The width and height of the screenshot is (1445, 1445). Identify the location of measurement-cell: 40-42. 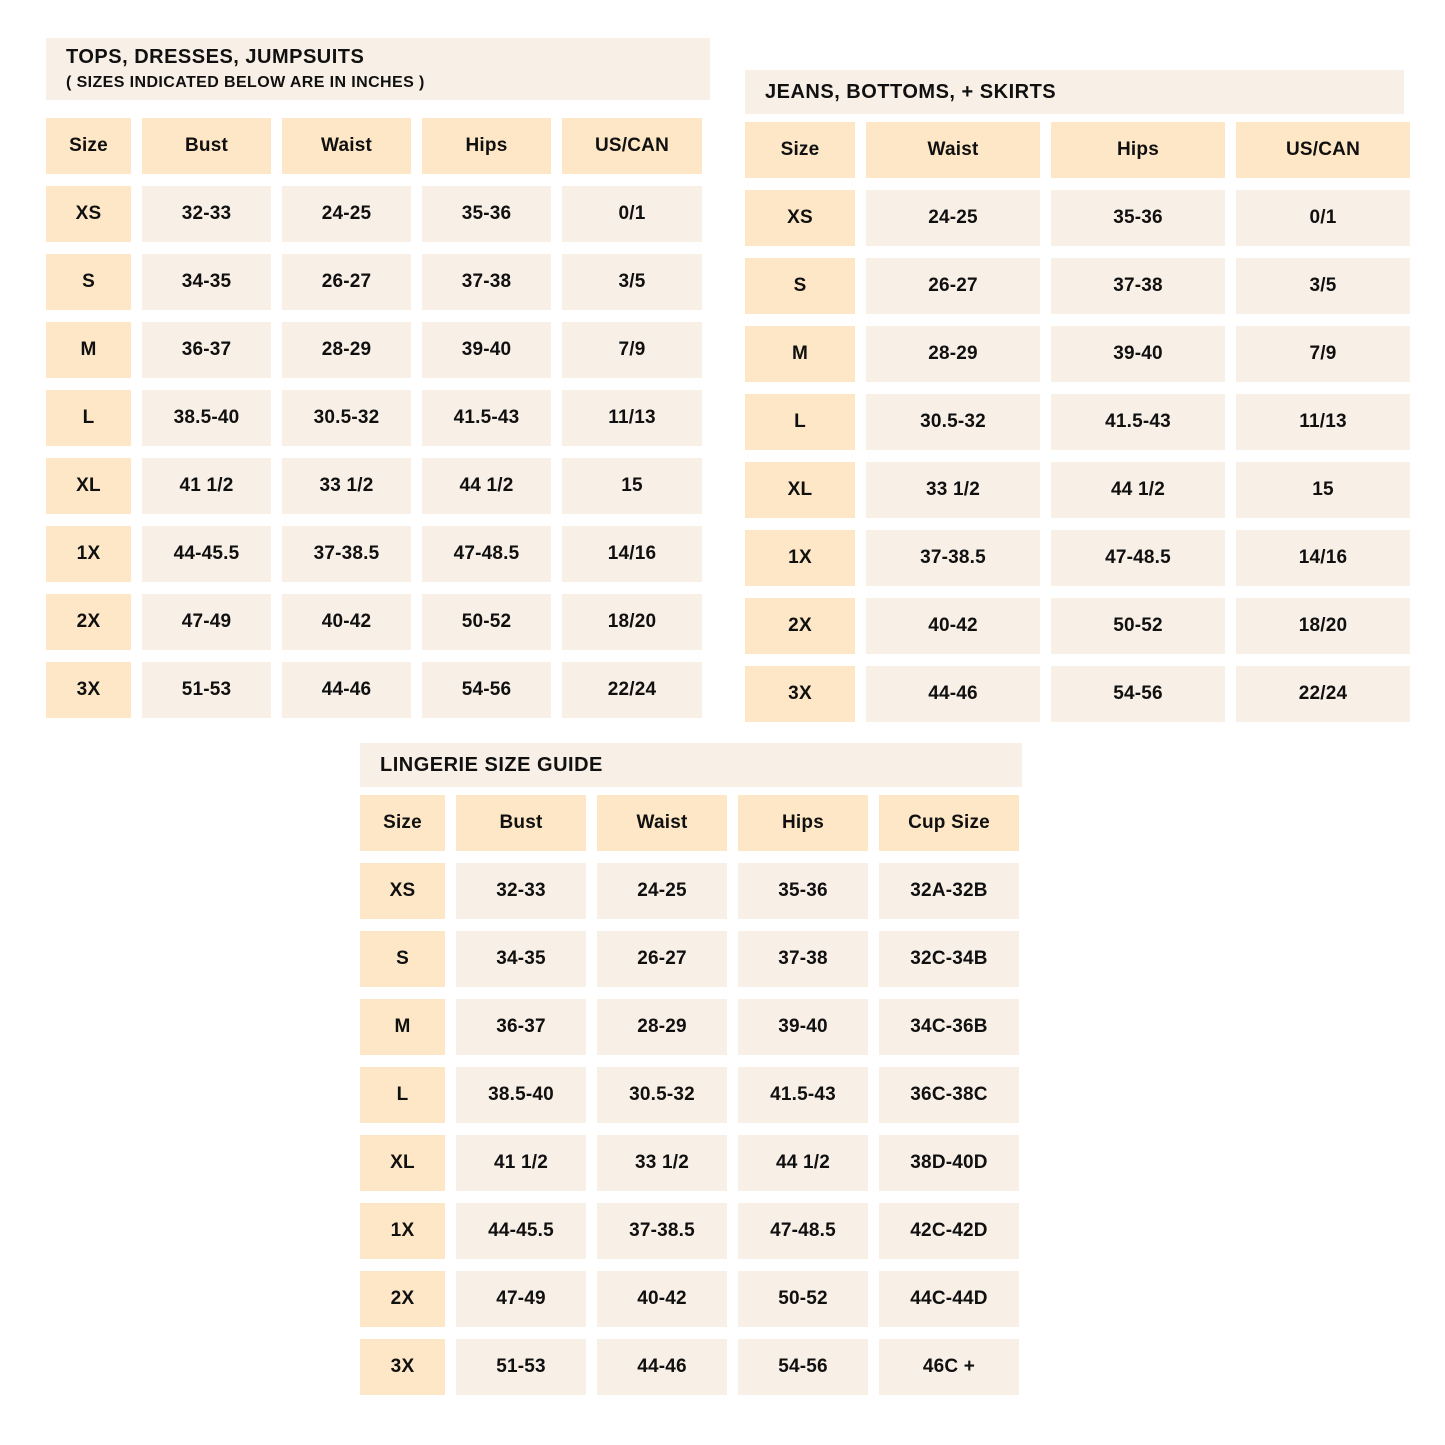
(662, 1299).